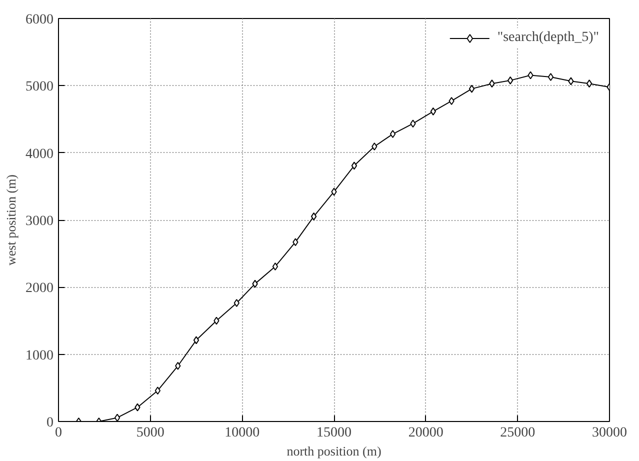  Describe the element at coordinates (40, 221) in the screenshot. I see `y-tick-label: 3000` at that location.